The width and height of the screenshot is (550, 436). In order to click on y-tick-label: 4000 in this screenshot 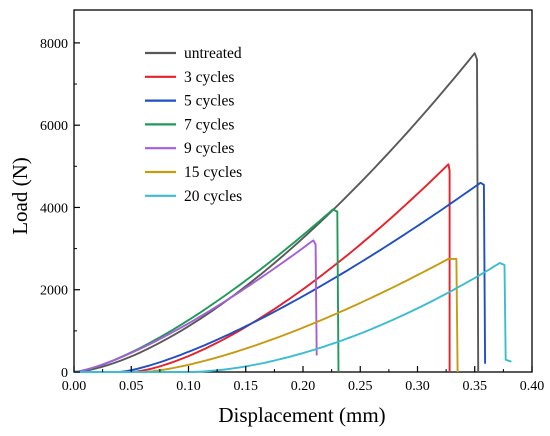, I will do `click(54, 208)`.